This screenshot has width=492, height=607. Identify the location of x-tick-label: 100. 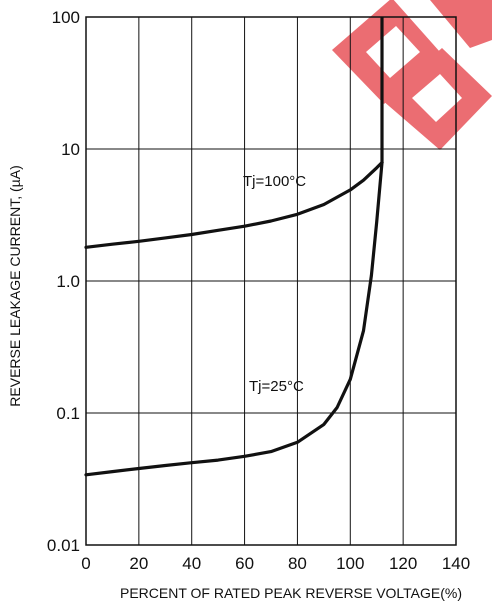
(350, 563).